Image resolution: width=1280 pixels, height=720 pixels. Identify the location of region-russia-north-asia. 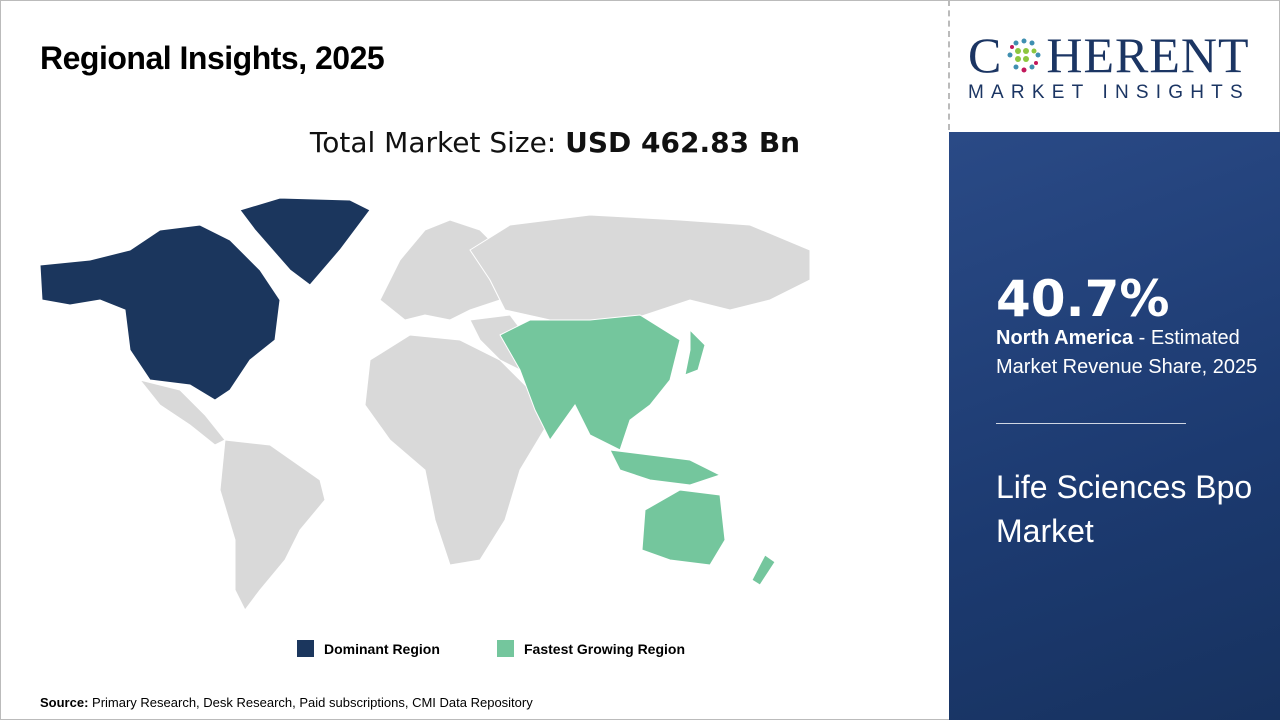
(640, 267).